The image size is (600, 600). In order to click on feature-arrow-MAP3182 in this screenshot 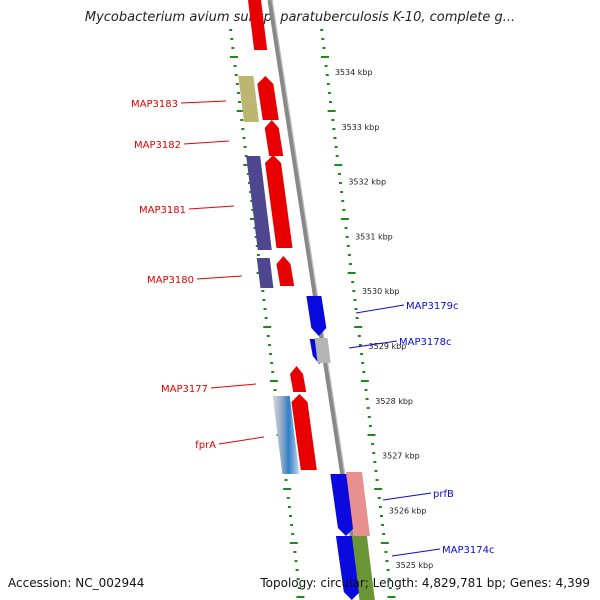, I will do `click(274, 138)`.